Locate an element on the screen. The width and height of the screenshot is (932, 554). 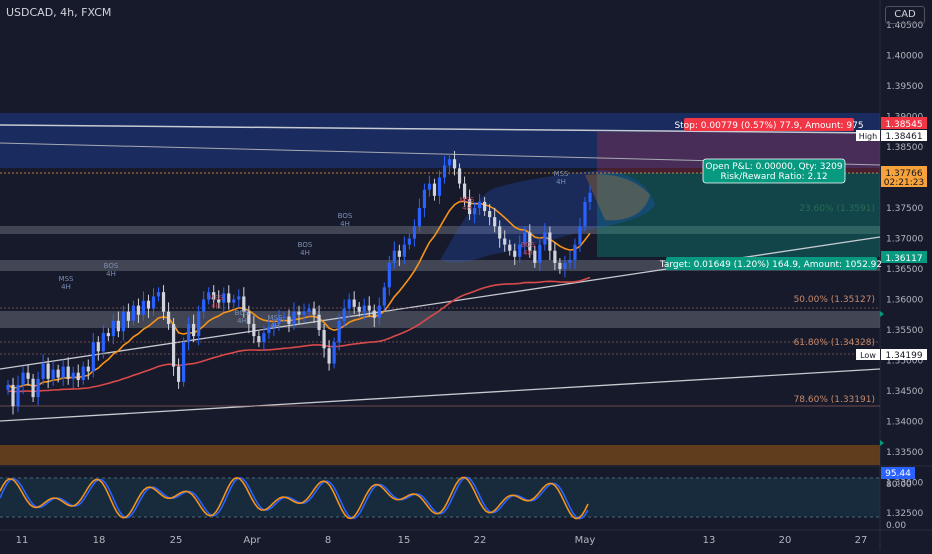
osc-value: 95.44 is located at coordinates (898, 474).